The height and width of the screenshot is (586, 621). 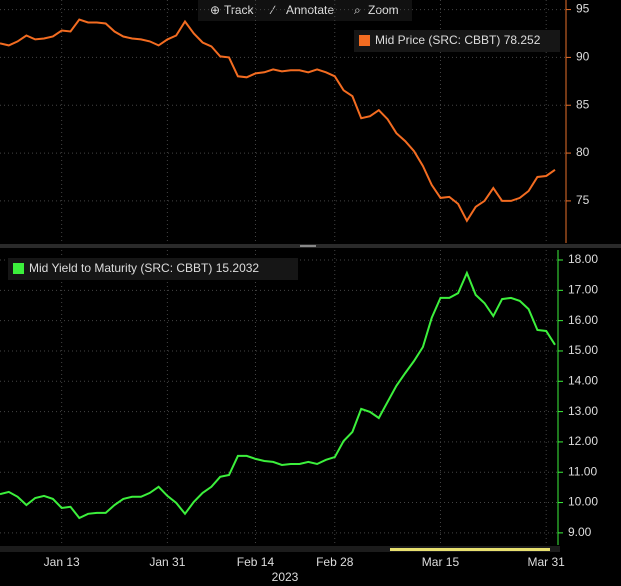 What do you see at coordinates (285, 577) in the screenshot?
I see `x-axis-label: 2023` at bounding box center [285, 577].